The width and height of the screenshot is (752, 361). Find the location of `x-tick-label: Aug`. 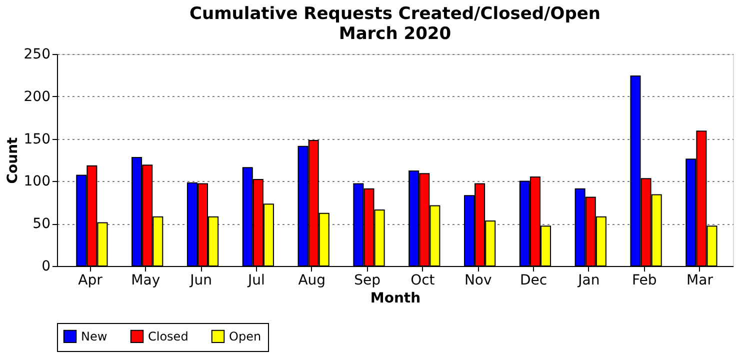

x-tick-label: Aug is located at coordinates (312, 280).